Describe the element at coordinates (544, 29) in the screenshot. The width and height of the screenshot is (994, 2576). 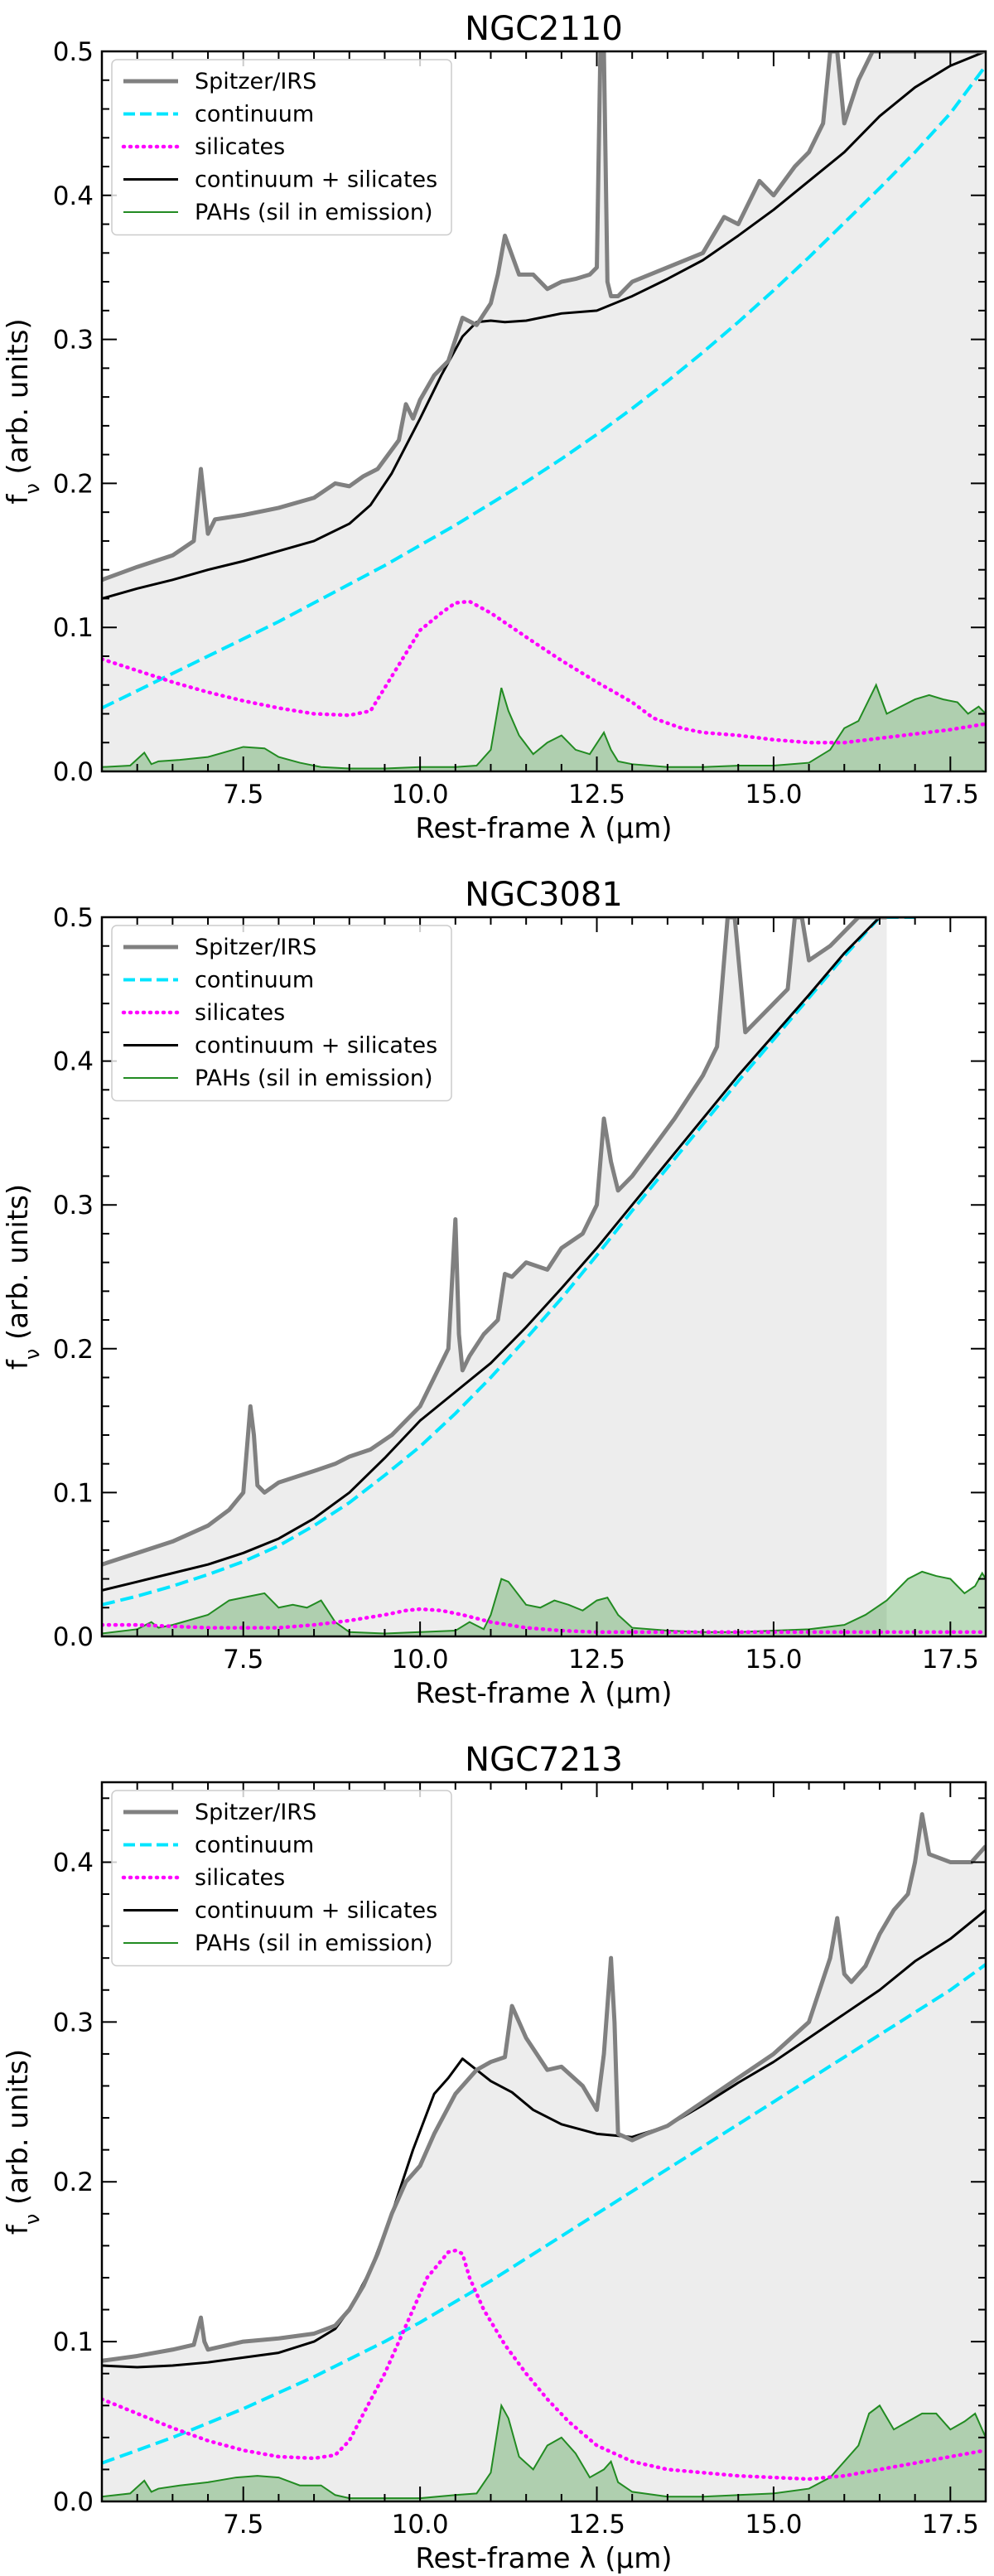
I see `chart-title: NGC2110` at that location.